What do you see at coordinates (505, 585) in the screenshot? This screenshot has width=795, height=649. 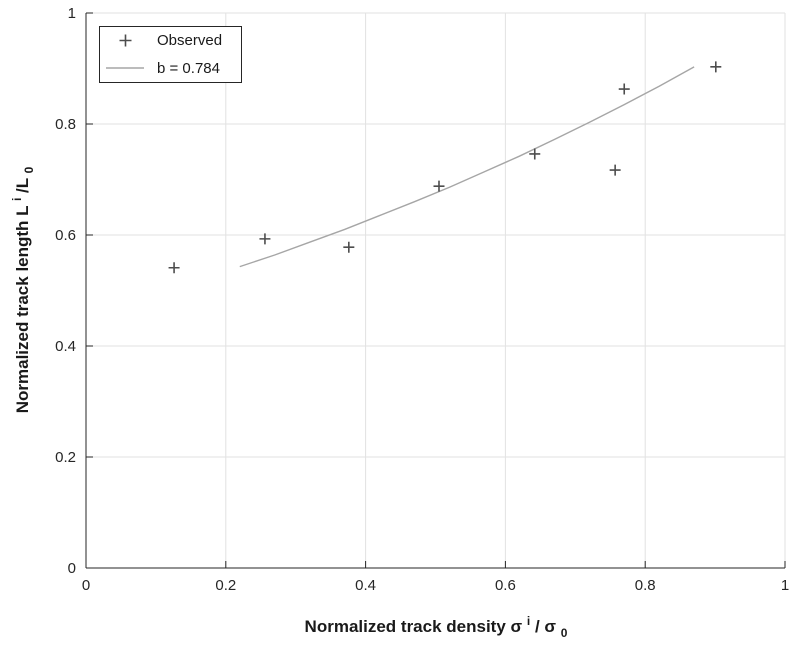 I see `x-tick-label: 0.6` at bounding box center [505, 585].